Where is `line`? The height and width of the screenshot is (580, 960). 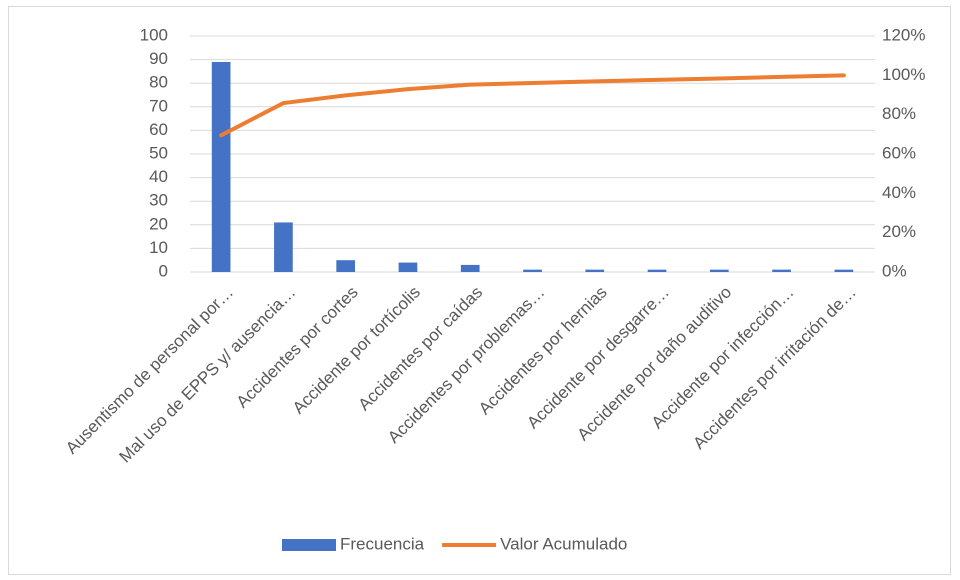
line is located at coordinates (532, 105).